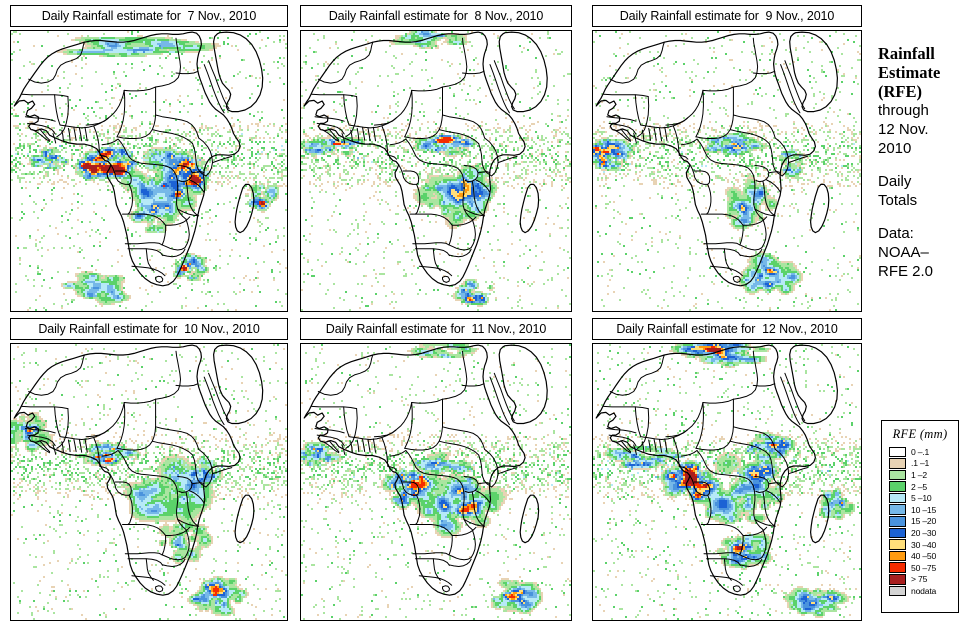  What do you see at coordinates (895, 181) in the screenshot?
I see `sidebar-totals-line1: Daily` at bounding box center [895, 181].